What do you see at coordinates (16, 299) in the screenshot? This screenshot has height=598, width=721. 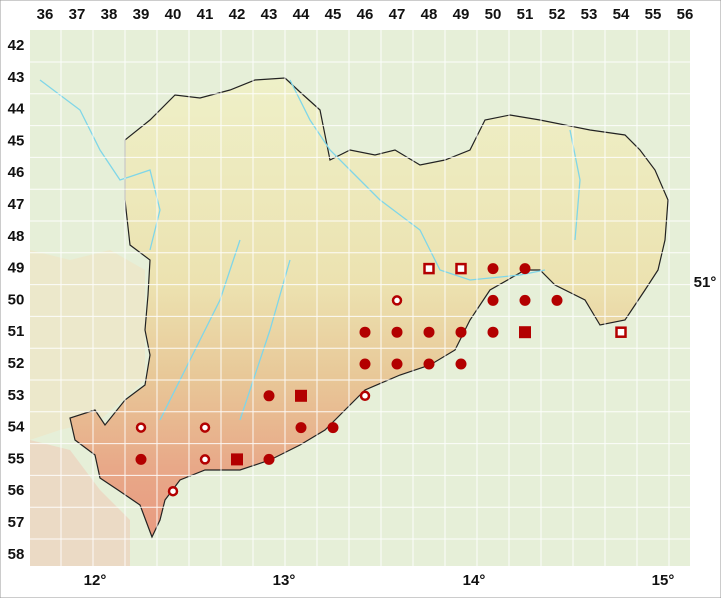 I see `row-label: 50` at bounding box center [16, 299].